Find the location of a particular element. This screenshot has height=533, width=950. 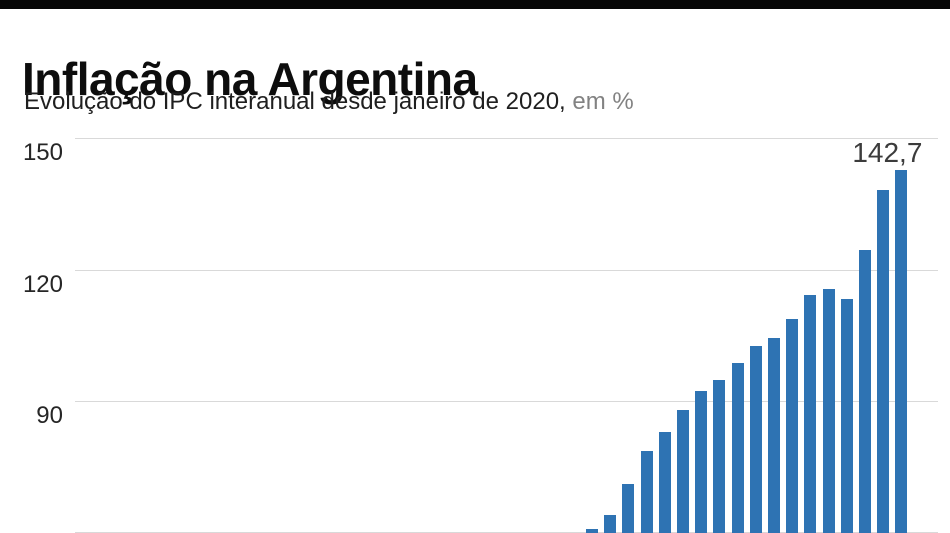

bar-abr/2023 is located at coordinates (792, 425).